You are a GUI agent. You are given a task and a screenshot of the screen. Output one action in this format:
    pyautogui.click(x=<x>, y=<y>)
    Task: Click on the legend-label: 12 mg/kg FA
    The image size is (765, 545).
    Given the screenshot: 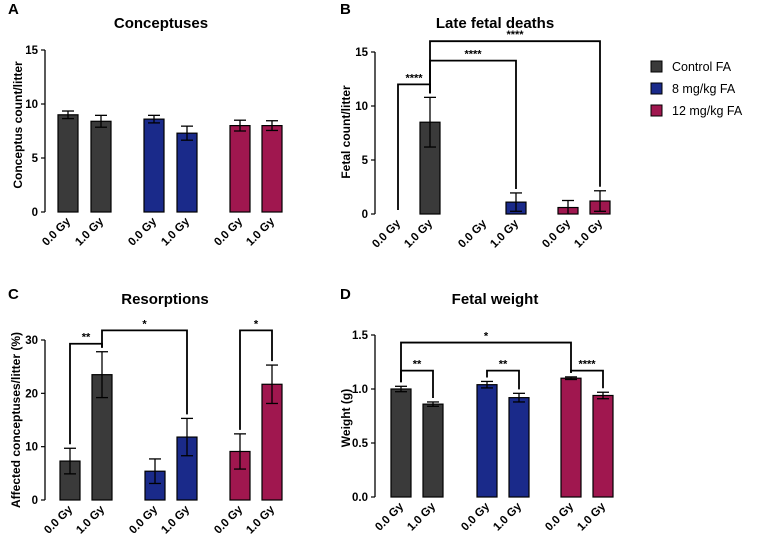 What is the action you would take?
    pyautogui.click(x=707, y=111)
    